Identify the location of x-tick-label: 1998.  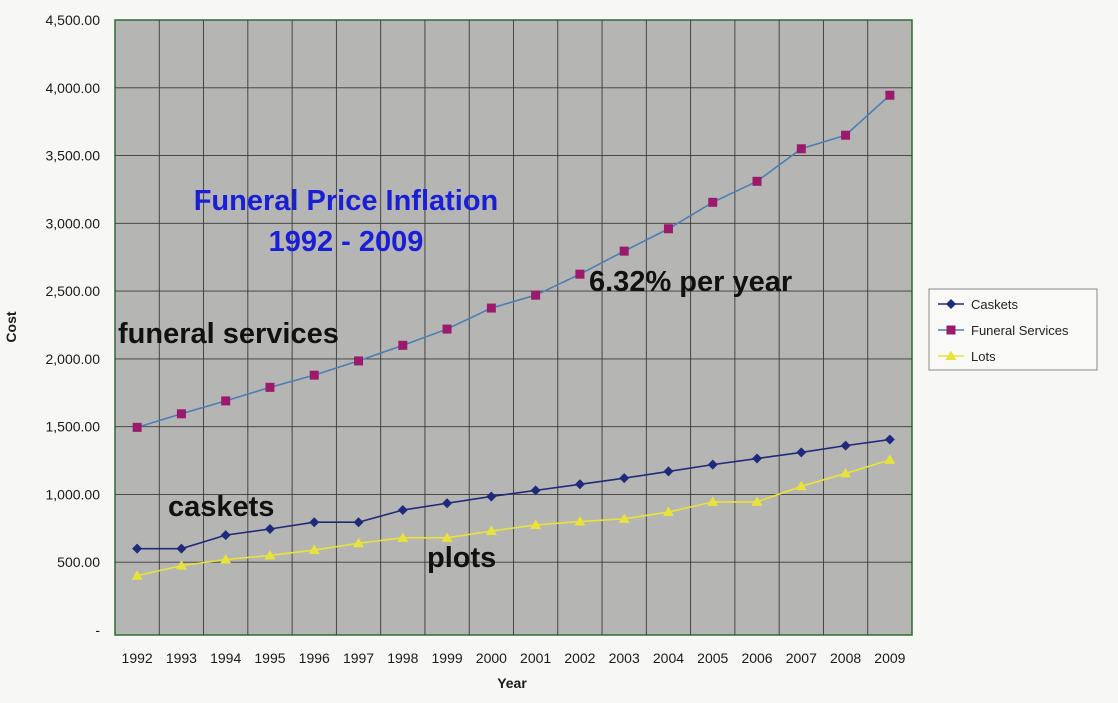
(402, 658).